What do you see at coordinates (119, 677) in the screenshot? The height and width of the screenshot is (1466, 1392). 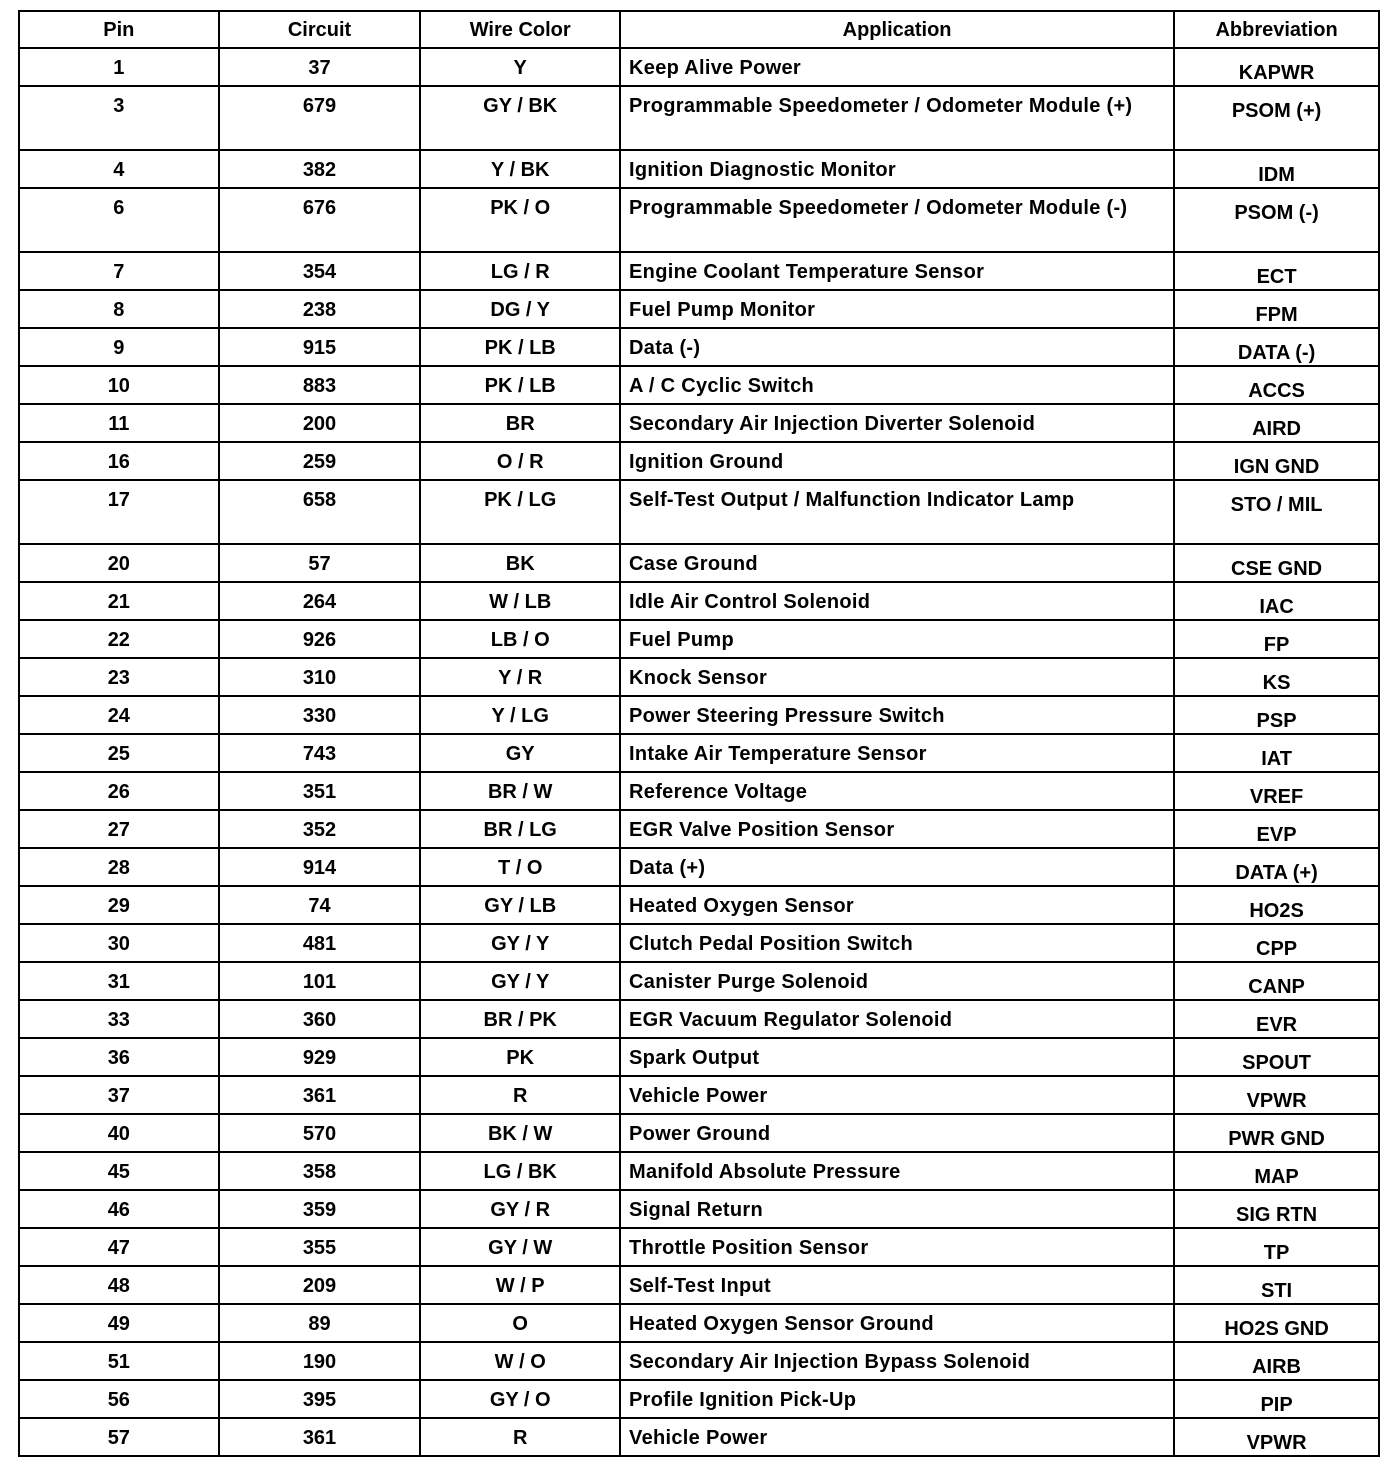 I see `cell-pin: 23` at bounding box center [119, 677].